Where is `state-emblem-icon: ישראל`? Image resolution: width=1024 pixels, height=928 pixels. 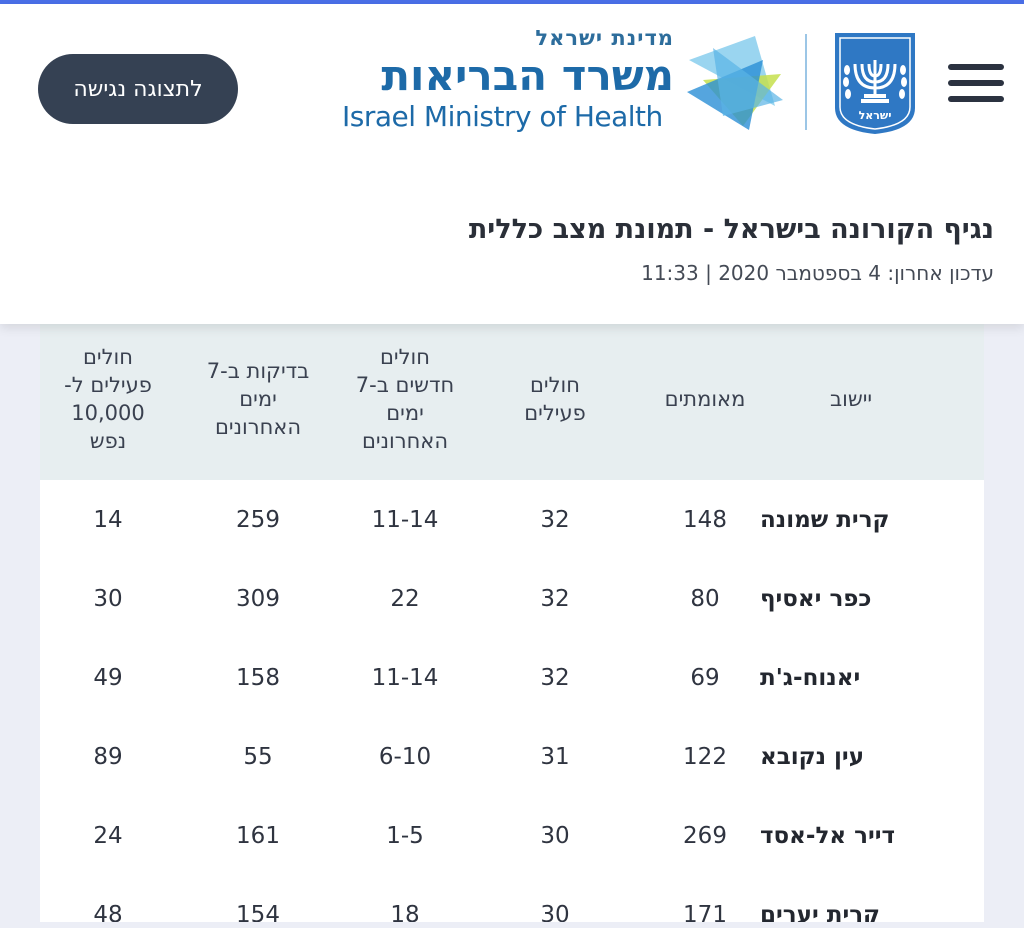
state-emblem-icon: ישראל is located at coordinates (875, 83).